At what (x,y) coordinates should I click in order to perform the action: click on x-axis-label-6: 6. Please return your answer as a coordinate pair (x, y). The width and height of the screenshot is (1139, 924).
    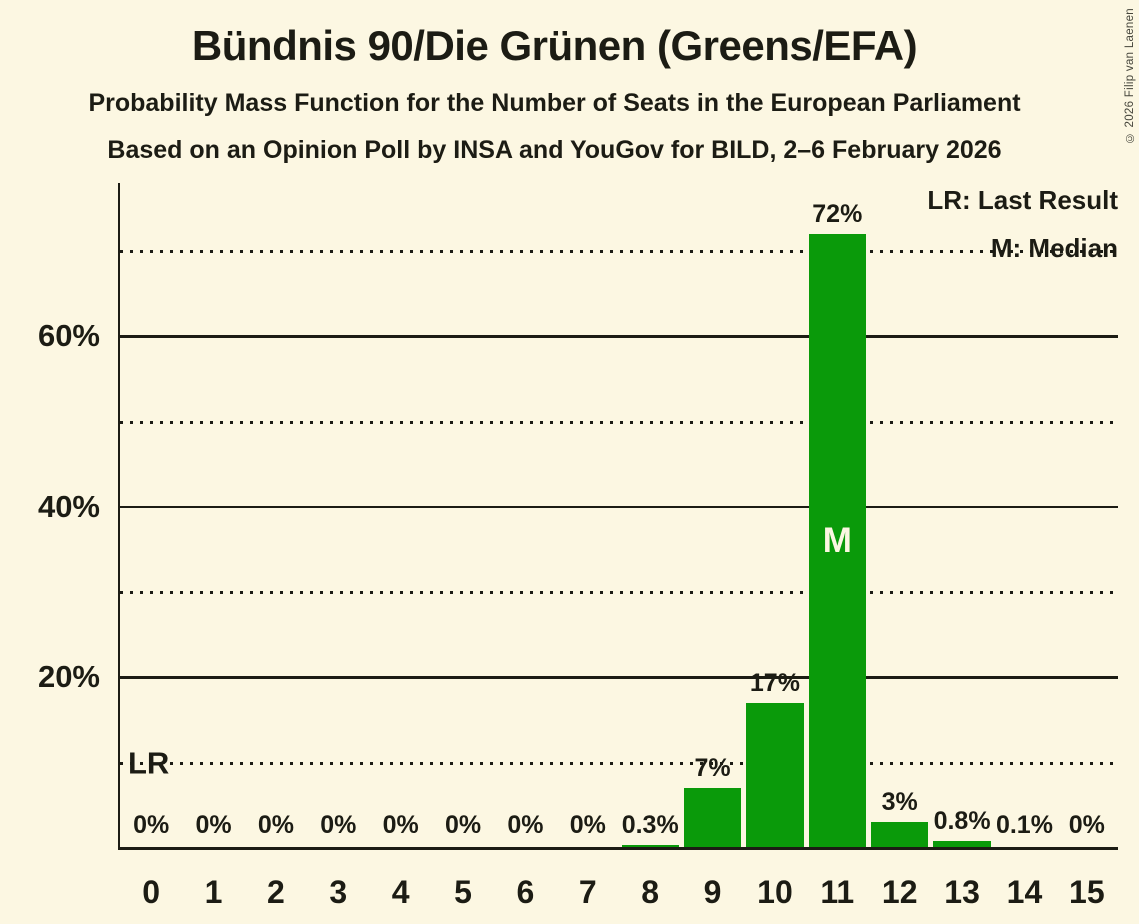
    Looking at the image, I should click on (525, 892).